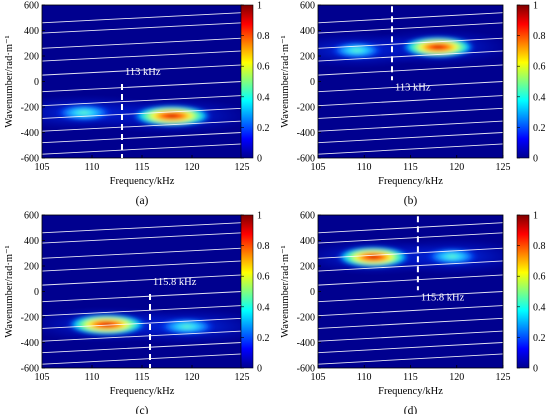 The width and height of the screenshot is (550, 414). What do you see at coordinates (92, 377) in the screenshot?
I see `x-tick-label: 110` at bounding box center [92, 377].